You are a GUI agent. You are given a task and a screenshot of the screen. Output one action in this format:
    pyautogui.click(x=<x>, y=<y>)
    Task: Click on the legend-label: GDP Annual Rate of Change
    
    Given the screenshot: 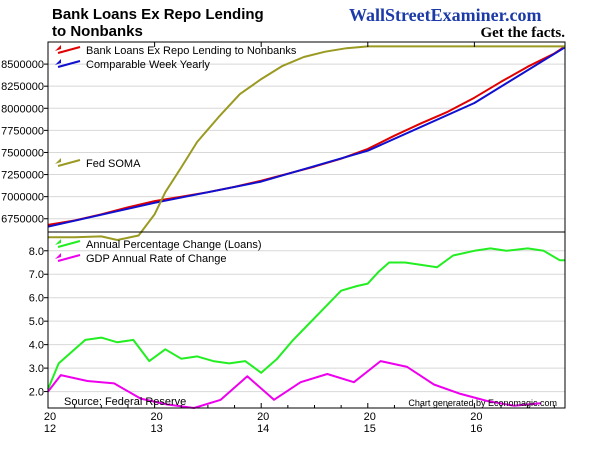 What is the action you would take?
    pyautogui.click(x=156, y=259)
    